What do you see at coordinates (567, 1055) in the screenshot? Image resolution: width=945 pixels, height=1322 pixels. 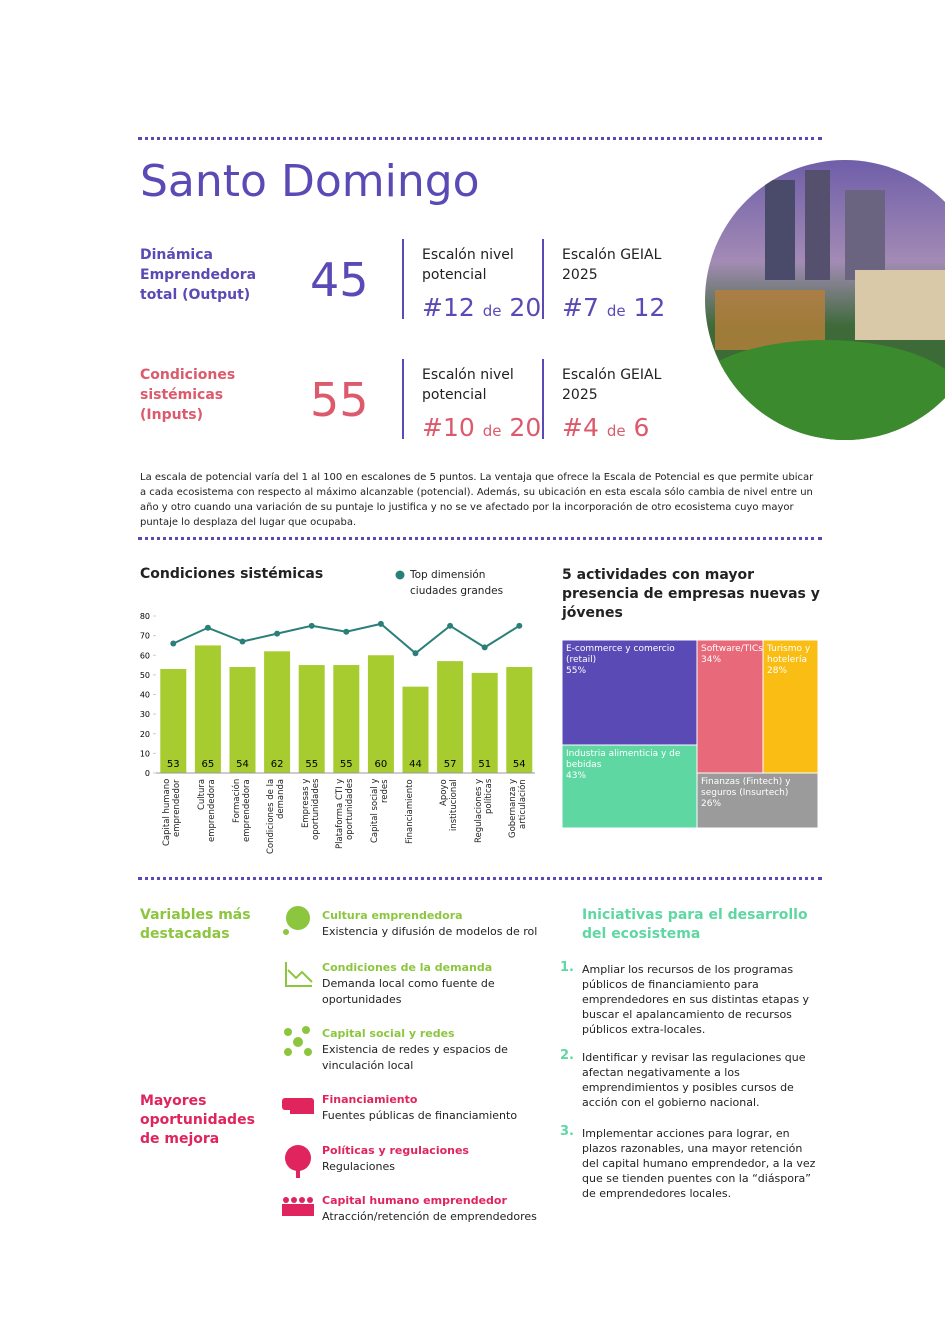 I see `initiative-number: 2.` at bounding box center [567, 1055].